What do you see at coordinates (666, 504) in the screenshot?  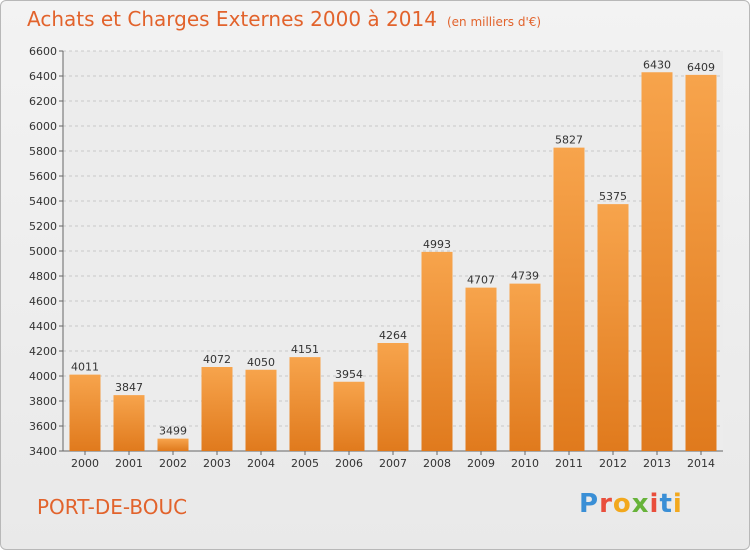 I see `logo-letter: t` at bounding box center [666, 504].